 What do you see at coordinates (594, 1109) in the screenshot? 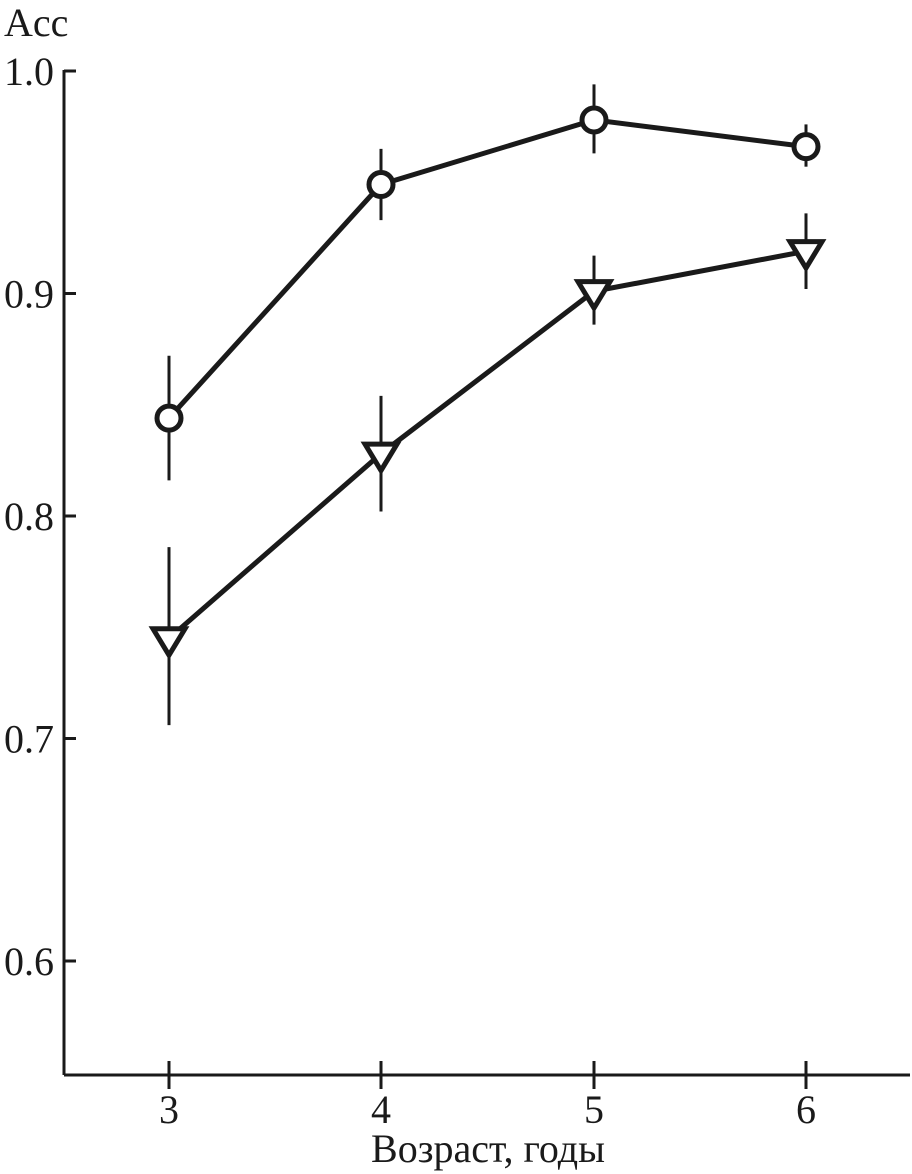
I see `x-tick-label: 5` at bounding box center [594, 1109].